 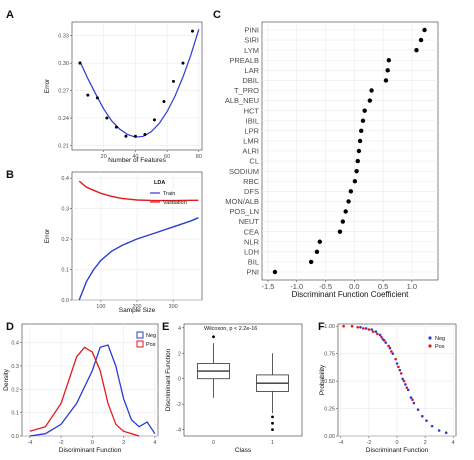 What do you see at coordinates (253, 262) in the screenshot?
I see `category-label-c: BIL` at bounding box center [253, 262].